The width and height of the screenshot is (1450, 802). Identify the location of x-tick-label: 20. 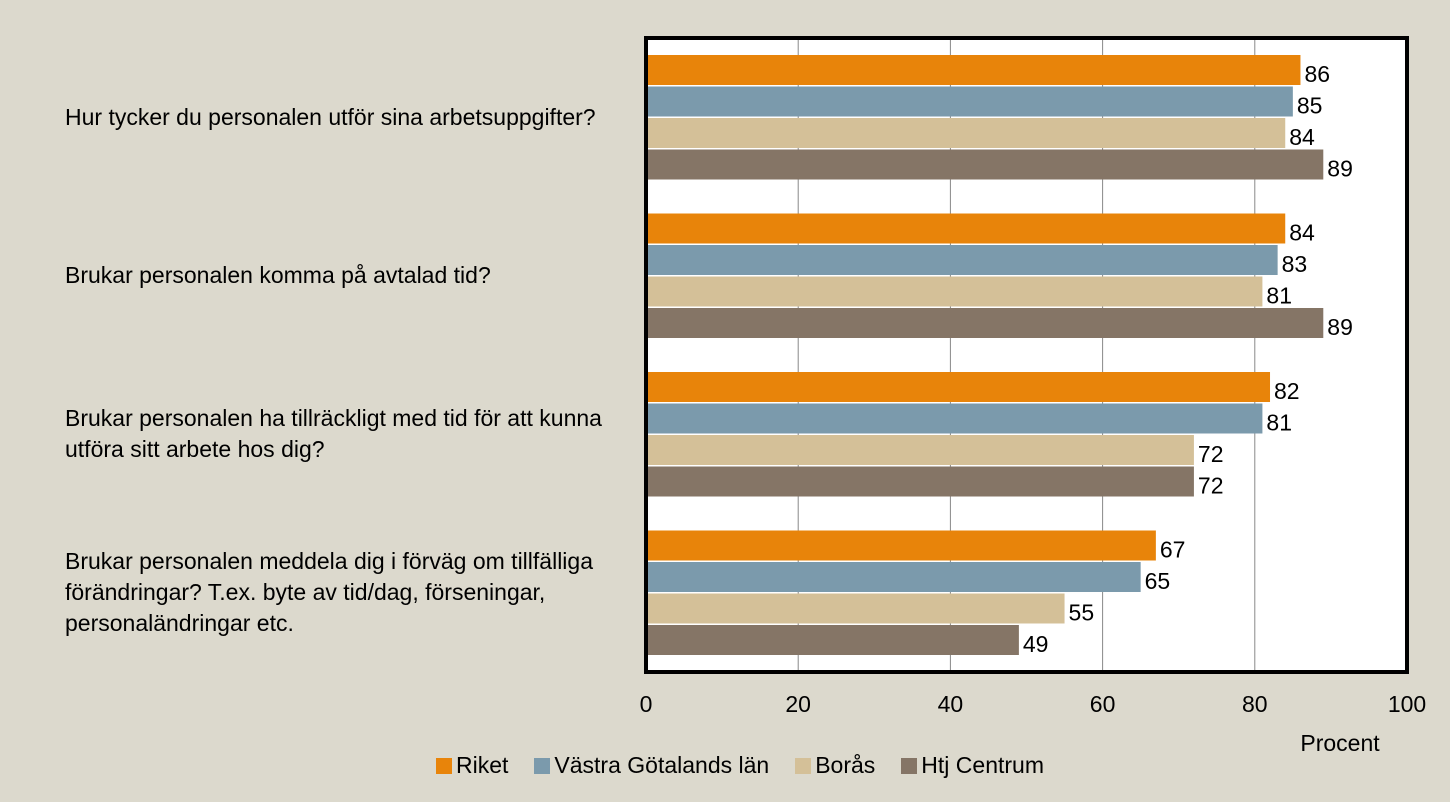
(798, 704).